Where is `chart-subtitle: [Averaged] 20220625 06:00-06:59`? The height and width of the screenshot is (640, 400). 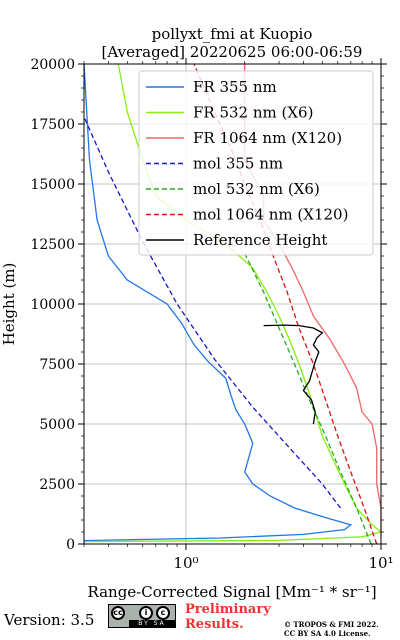 chart-subtitle: [Averaged] 20220625 06:00-06:59 is located at coordinates (232, 52).